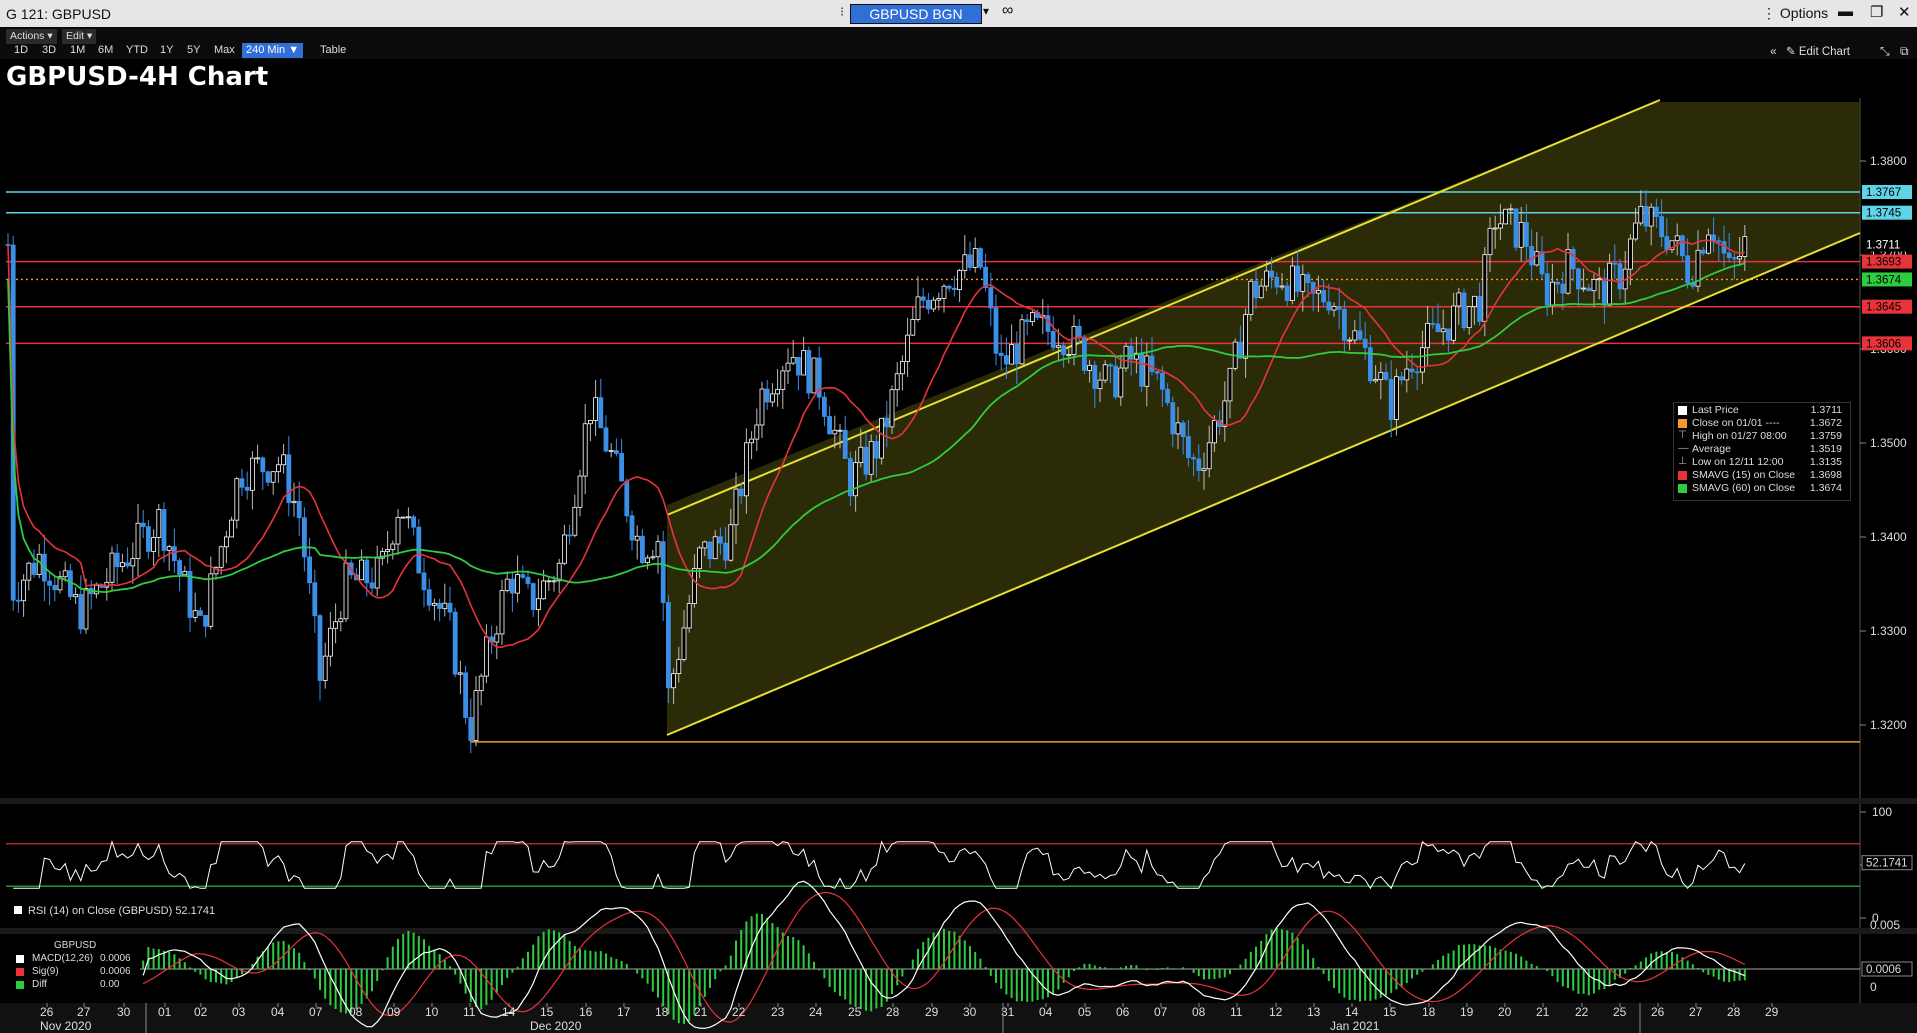 This screenshot has width=1917, height=1033. I want to click on range-max: Max, so click(224, 50).